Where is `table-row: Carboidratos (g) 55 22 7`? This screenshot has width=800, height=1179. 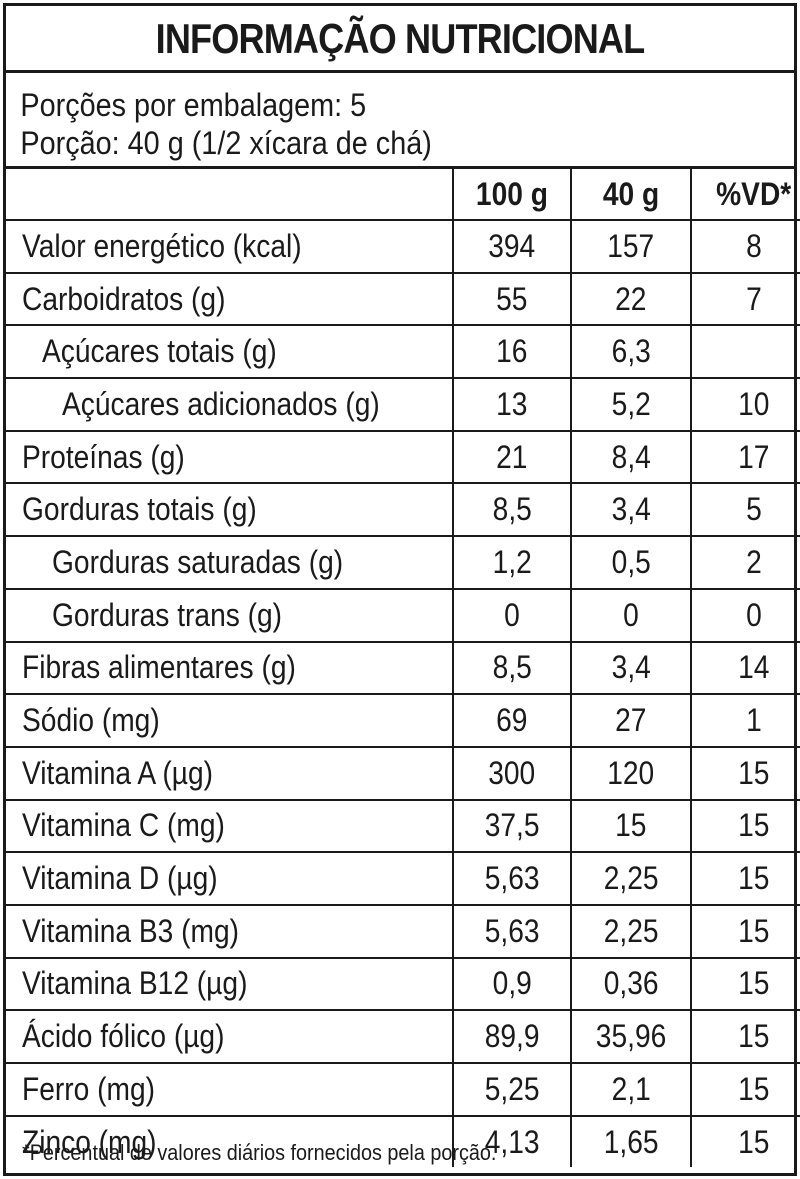
table-row: Carboidratos (g) 55 22 7 is located at coordinates (403, 299).